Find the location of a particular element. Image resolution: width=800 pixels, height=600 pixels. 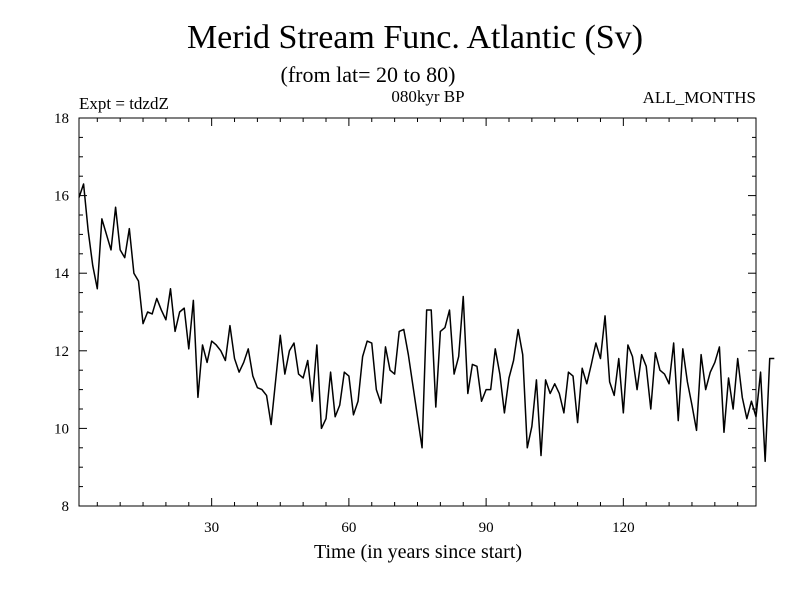

y-tick-labels: 8 10 12 14 16 18 is located at coordinates (62, 313).